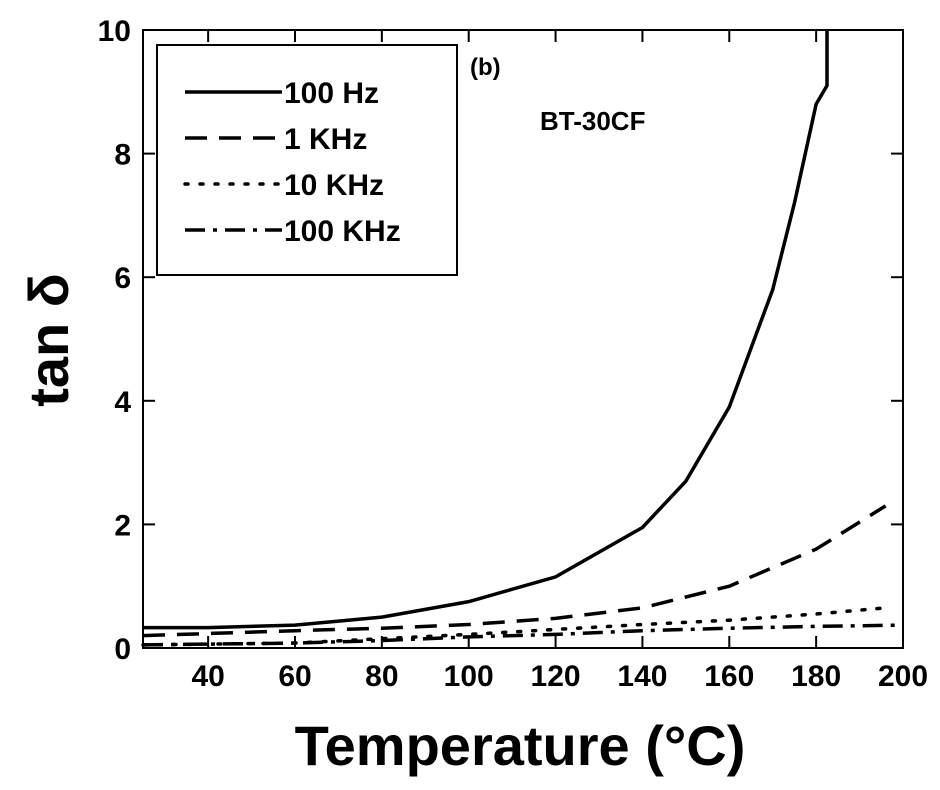  What do you see at coordinates (114, 31) in the screenshot?
I see `y-tick-label: 10` at bounding box center [114, 31].